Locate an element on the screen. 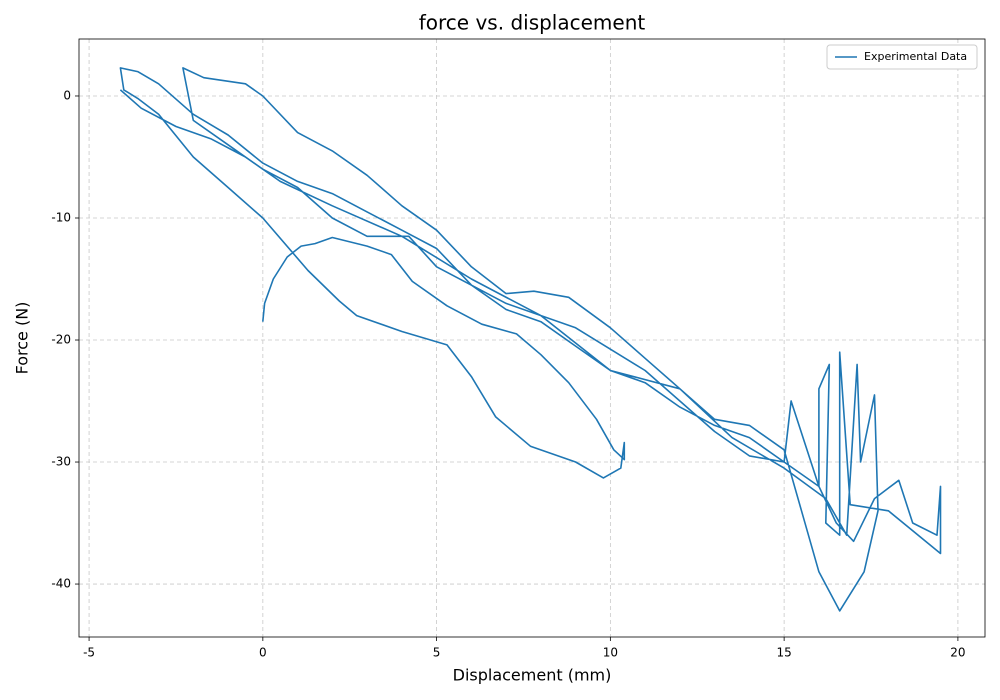  y-tick-label: -10 is located at coordinates (61, 217).